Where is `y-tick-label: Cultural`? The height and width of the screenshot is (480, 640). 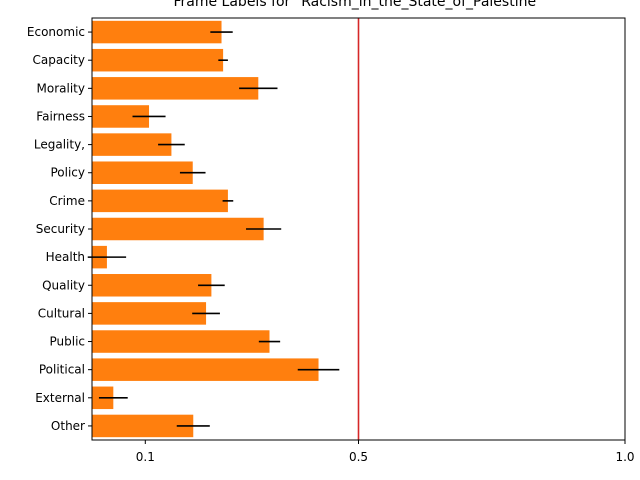 y-tick-label: Cultural is located at coordinates (61, 313).